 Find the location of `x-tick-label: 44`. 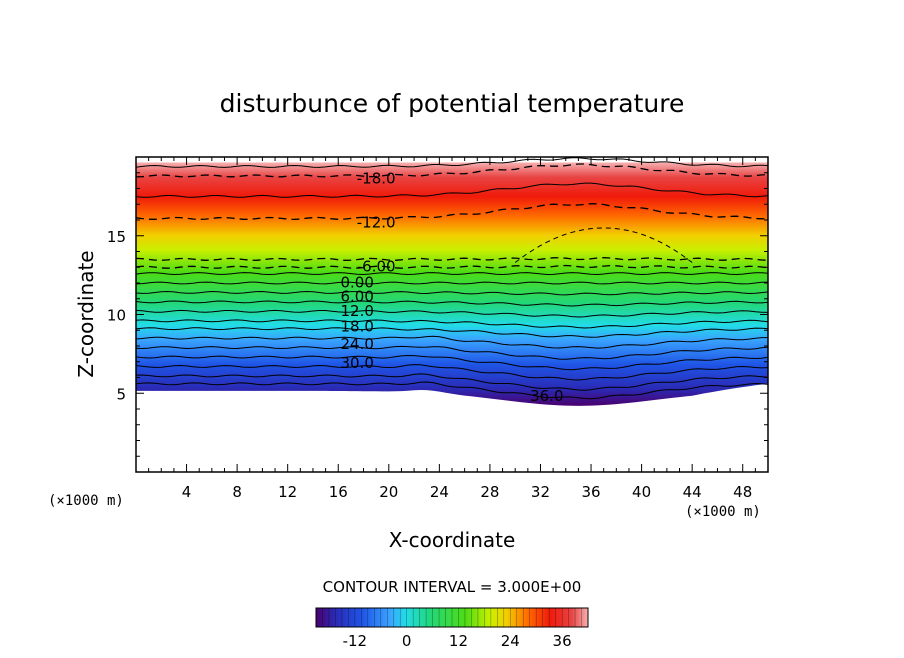

x-tick-label: 44 is located at coordinates (692, 492).